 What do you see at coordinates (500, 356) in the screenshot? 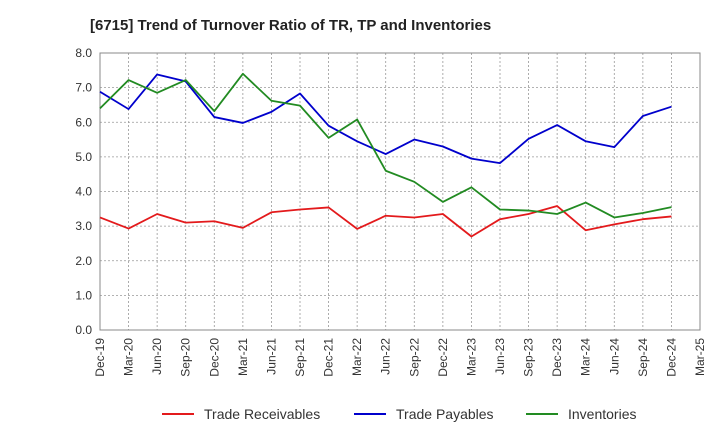
I see `x-tick-label: Jun-23` at bounding box center [500, 356].